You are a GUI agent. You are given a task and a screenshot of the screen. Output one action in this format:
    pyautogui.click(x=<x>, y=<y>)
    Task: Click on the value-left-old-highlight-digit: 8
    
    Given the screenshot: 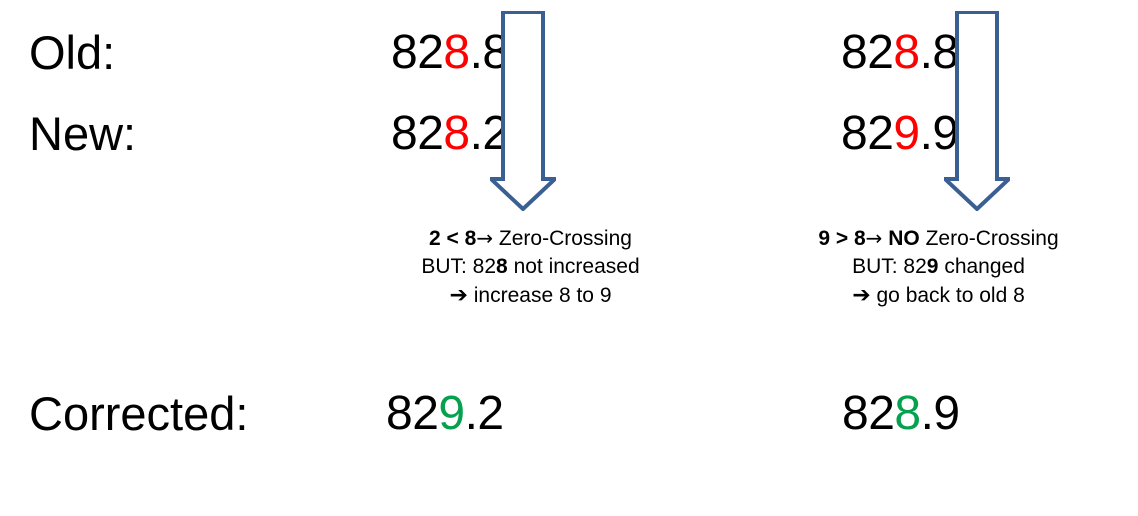 What is the action you would take?
    pyautogui.click(x=456, y=52)
    